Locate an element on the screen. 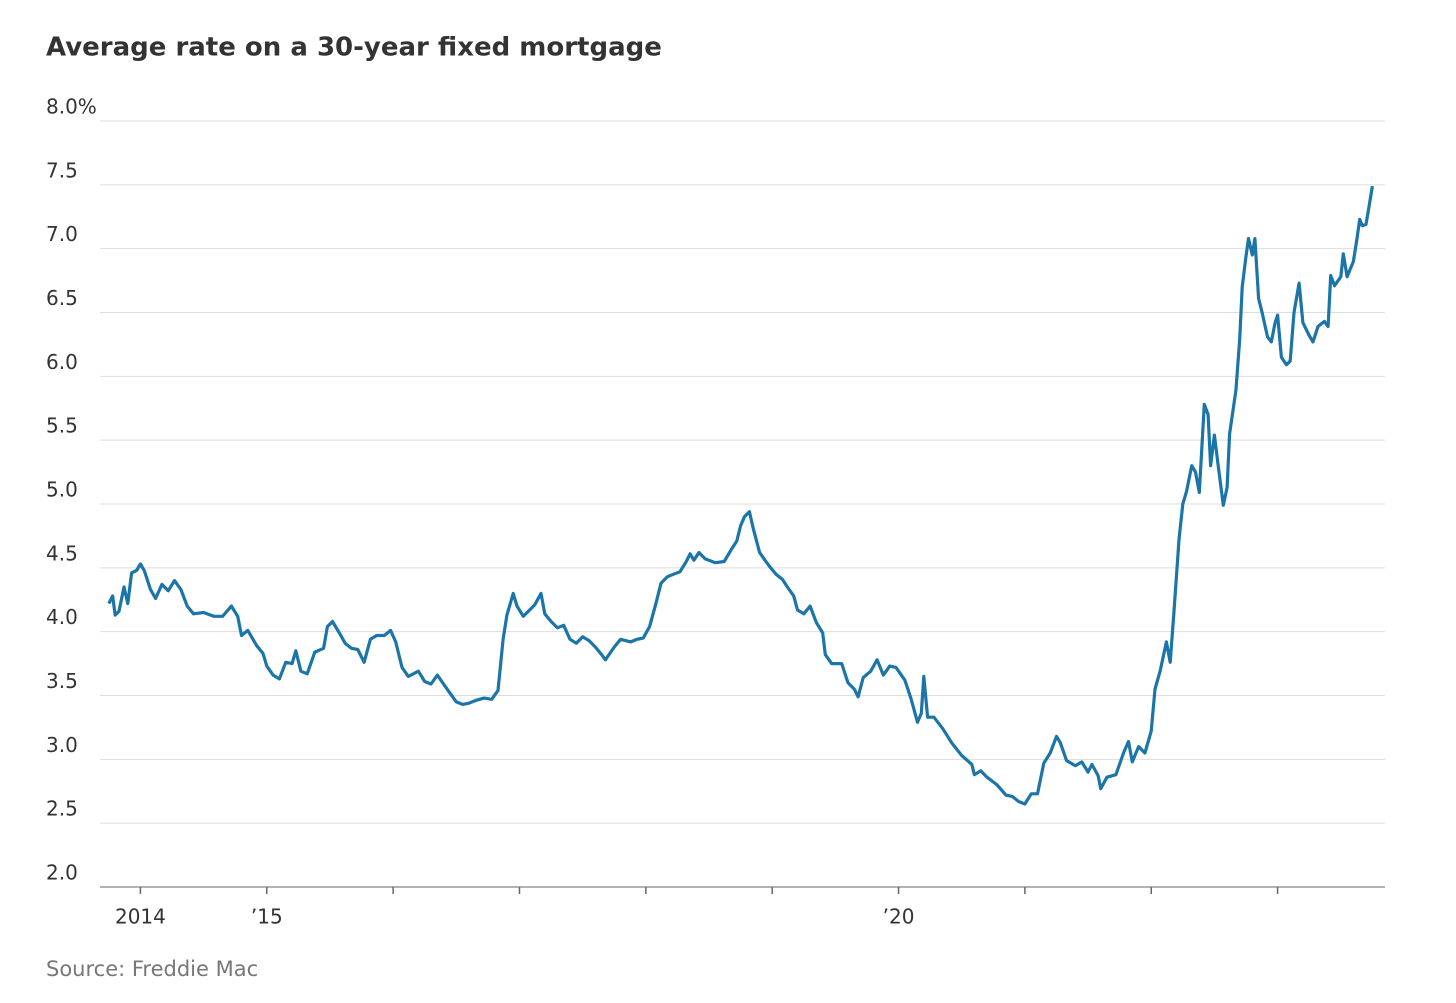 The width and height of the screenshot is (1456, 1003). x-tick-label: 2014 is located at coordinates (140, 917).